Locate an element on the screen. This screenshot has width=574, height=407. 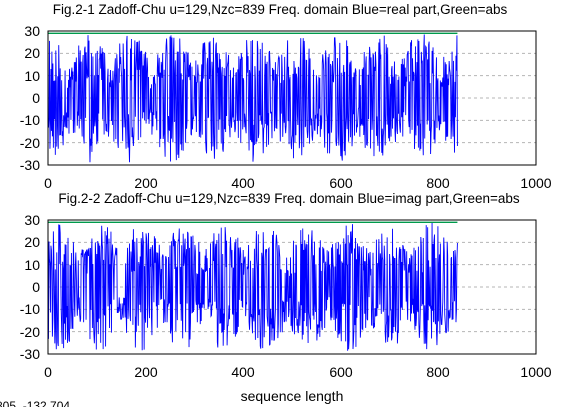
chart-2-xticks: 0 200 400 600 800 1000 is located at coordinates (298, 372).